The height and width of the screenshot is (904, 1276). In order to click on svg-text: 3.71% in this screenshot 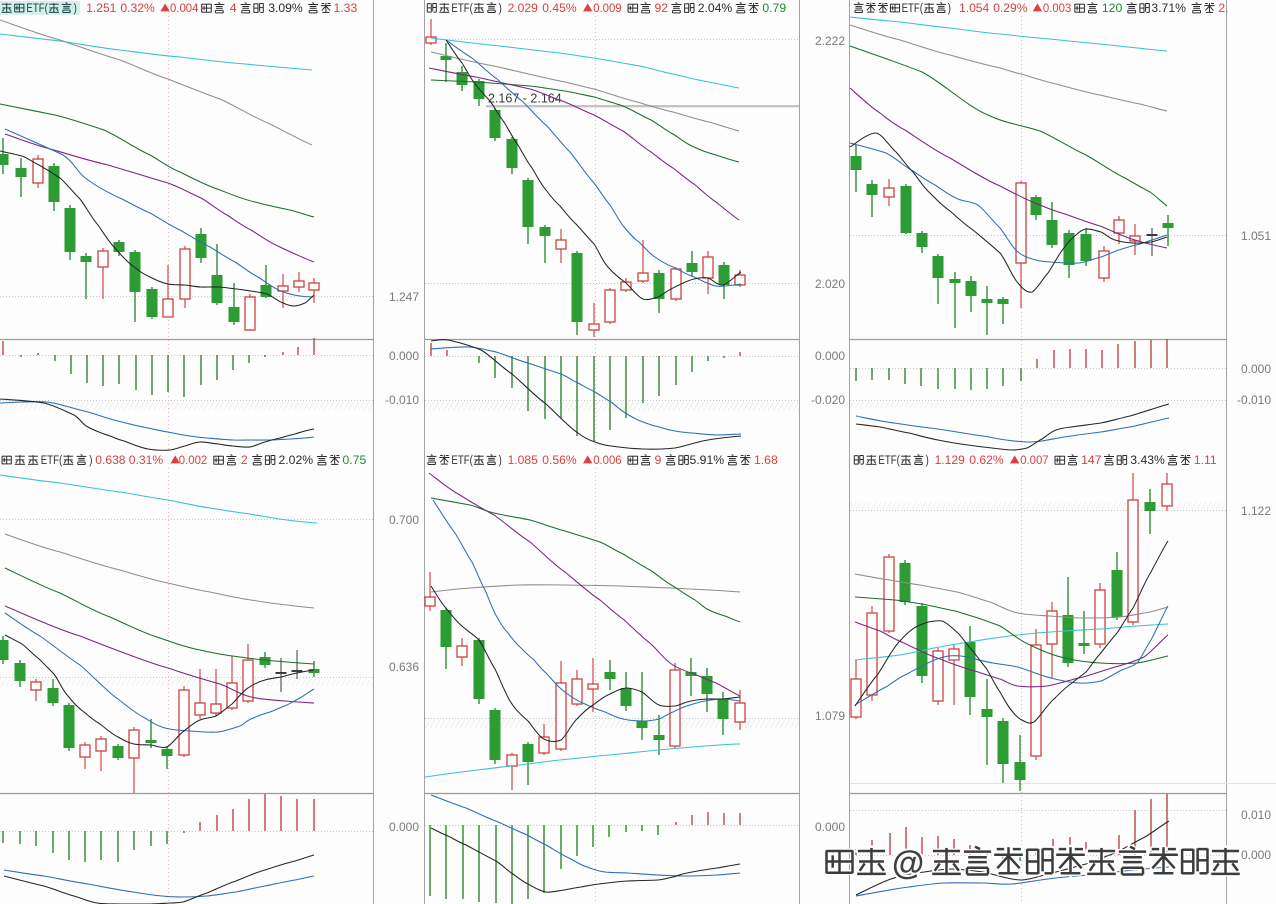, I will do `click(1168, 8)`.